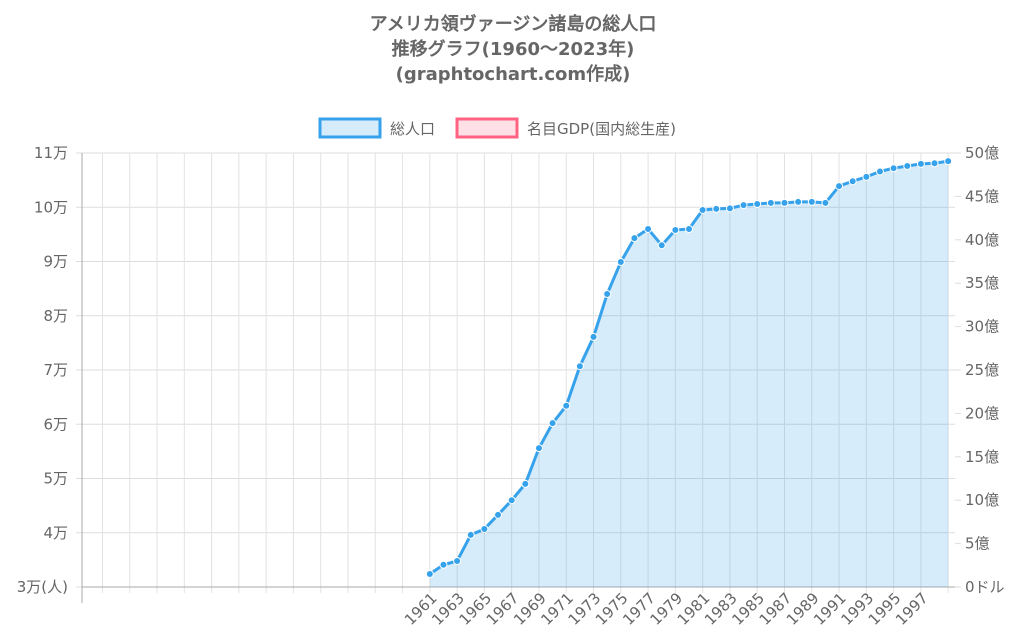  I want to click on legend-label: 名目GDP(国内総生産), so click(601, 129).